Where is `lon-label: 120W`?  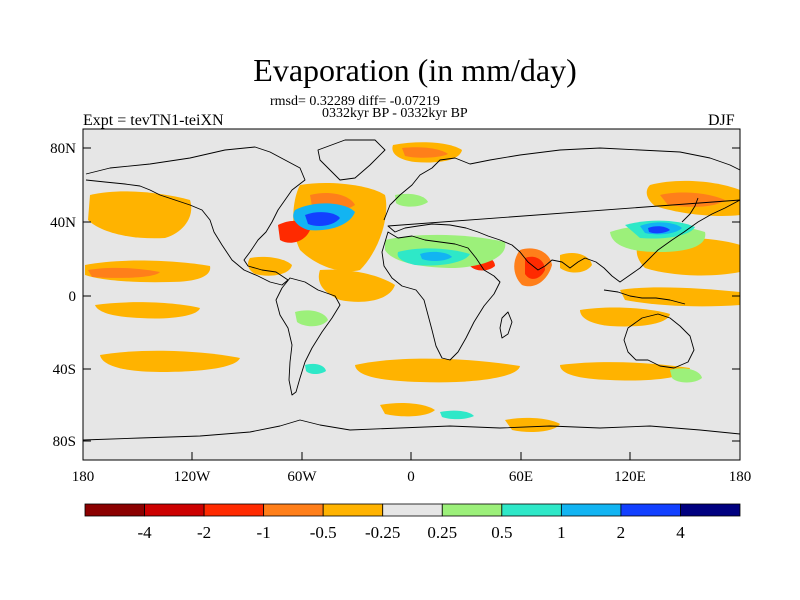
lon-label: 120W is located at coordinates (193, 477).